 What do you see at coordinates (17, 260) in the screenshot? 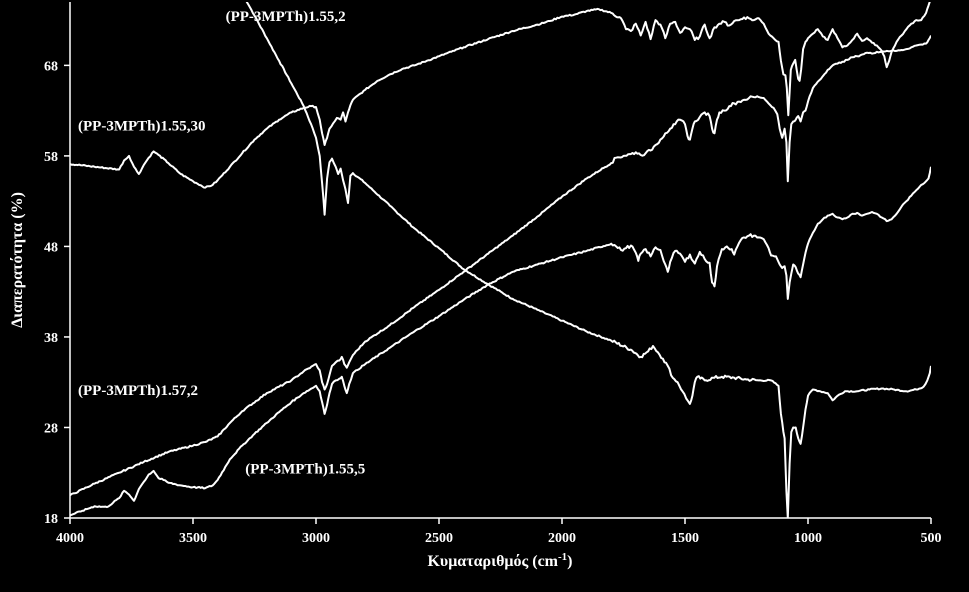
I see `y-axis-title: Διαπερατότητα (%)` at bounding box center [17, 260].